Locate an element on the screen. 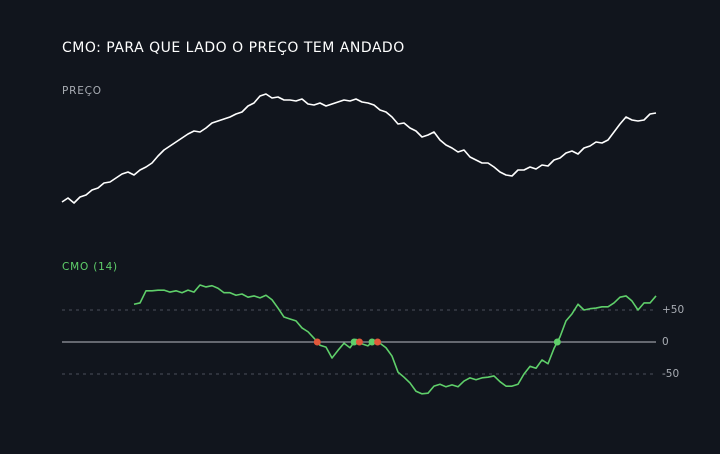 The height and width of the screenshot is (454, 720). chart-title: CMO: PARA QUE LADO O PREÇO TEM ANDADO is located at coordinates (233, 48).